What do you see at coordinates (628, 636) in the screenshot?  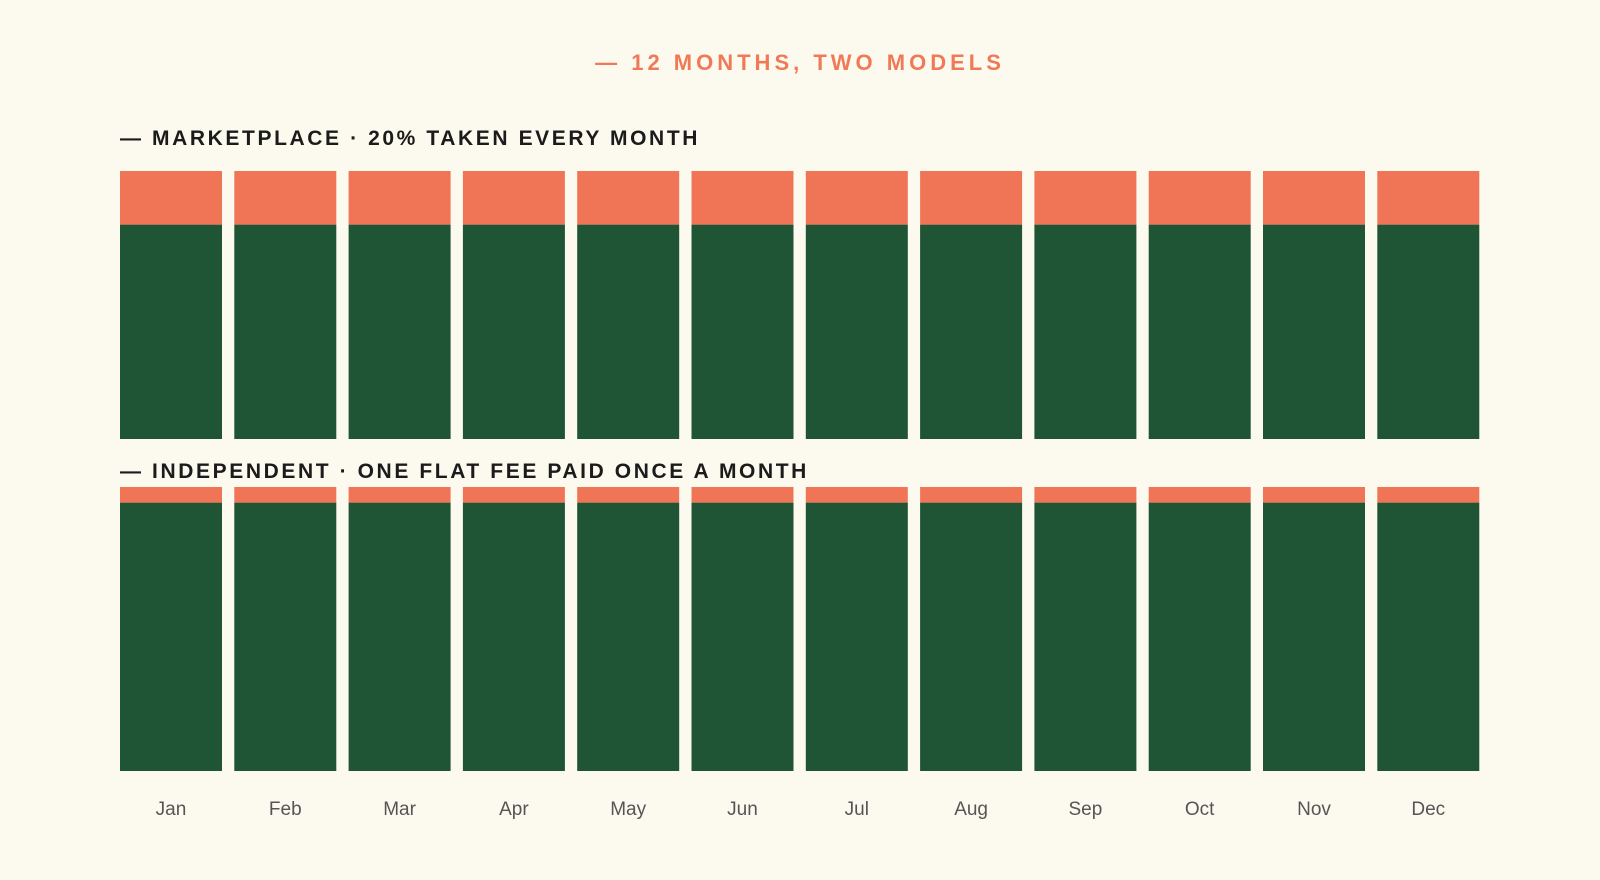 I see `independent-kept-bar-may` at bounding box center [628, 636].